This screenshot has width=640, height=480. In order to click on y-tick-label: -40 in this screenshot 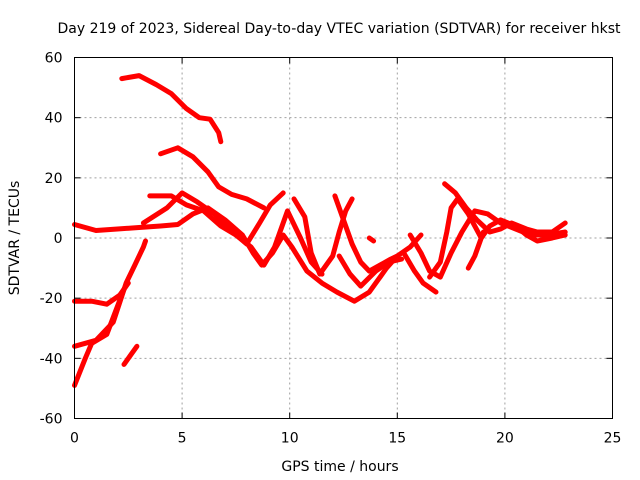, I will do `click(51, 359)`.